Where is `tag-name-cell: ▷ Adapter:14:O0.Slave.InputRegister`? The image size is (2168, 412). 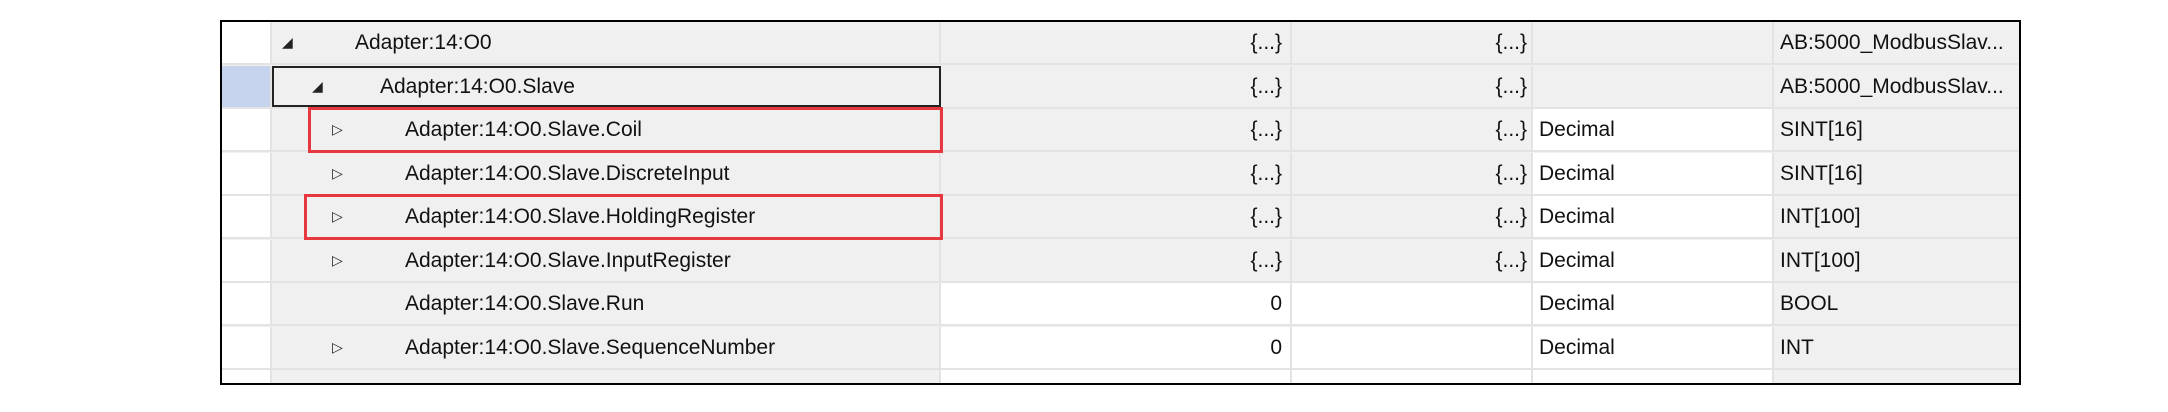
tag-name-cell: ▷ Adapter:14:O0.Slave.InputRegister is located at coordinates (606, 260).